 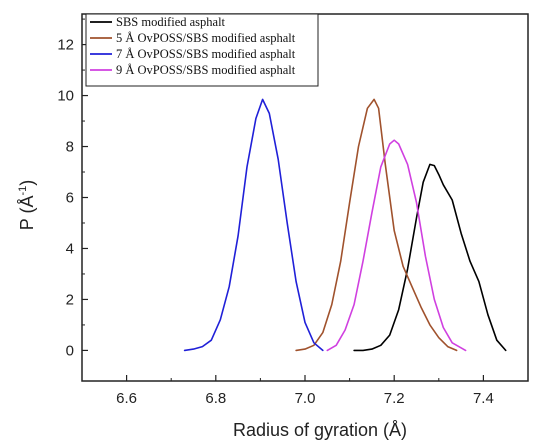 I want to click on x-tick-label: 6.6, so click(x=126, y=398).